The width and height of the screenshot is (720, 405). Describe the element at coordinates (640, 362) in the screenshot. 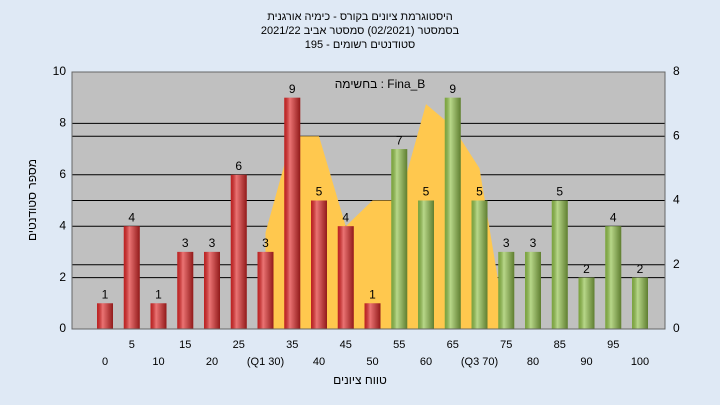

I see `x-tick-label: 100` at that location.